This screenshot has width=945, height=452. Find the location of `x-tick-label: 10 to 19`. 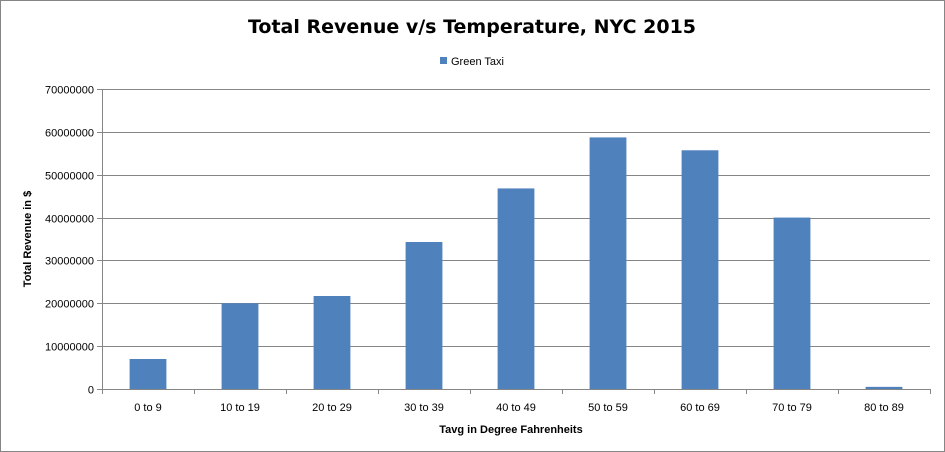

x-tick-label: 10 to 19 is located at coordinates (240, 408).